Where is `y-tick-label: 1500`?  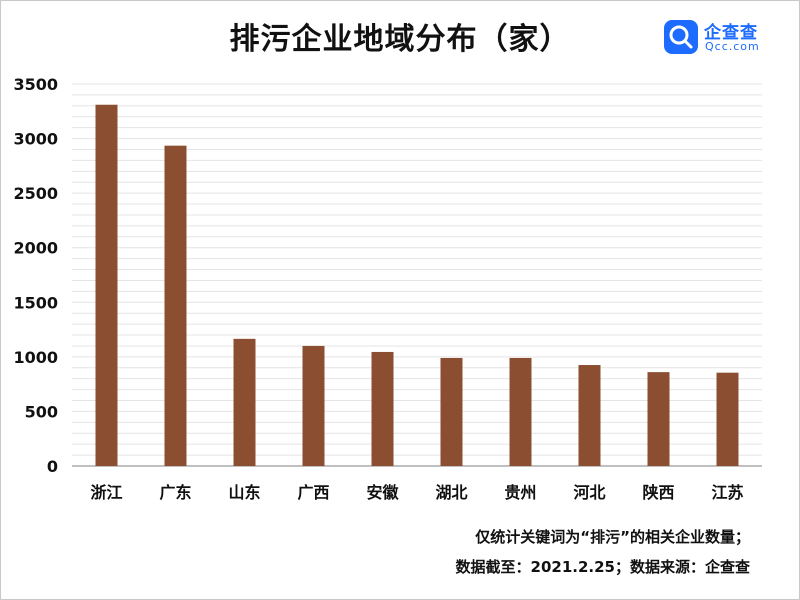 y-tick-label: 1500 is located at coordinates (35, 302).